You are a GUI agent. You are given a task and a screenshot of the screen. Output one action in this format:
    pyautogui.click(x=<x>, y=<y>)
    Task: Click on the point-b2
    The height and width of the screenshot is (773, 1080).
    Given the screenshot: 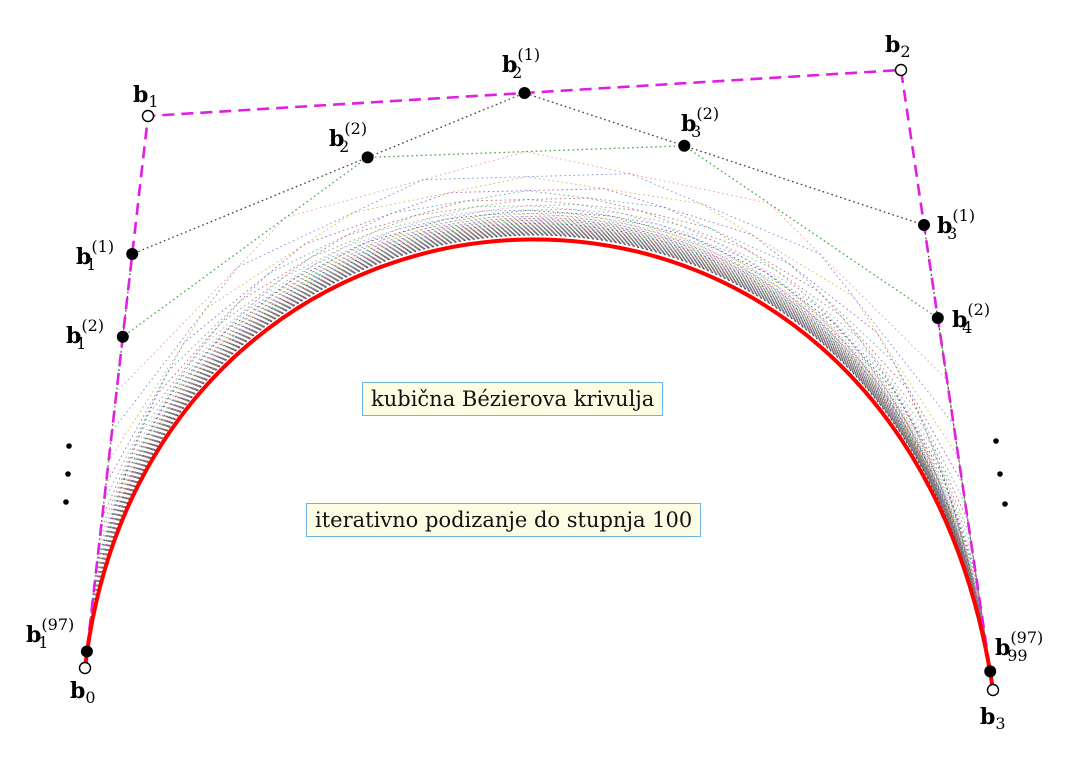 What is the action you would take?
    pyautogui.click(x=901, y=70)
    